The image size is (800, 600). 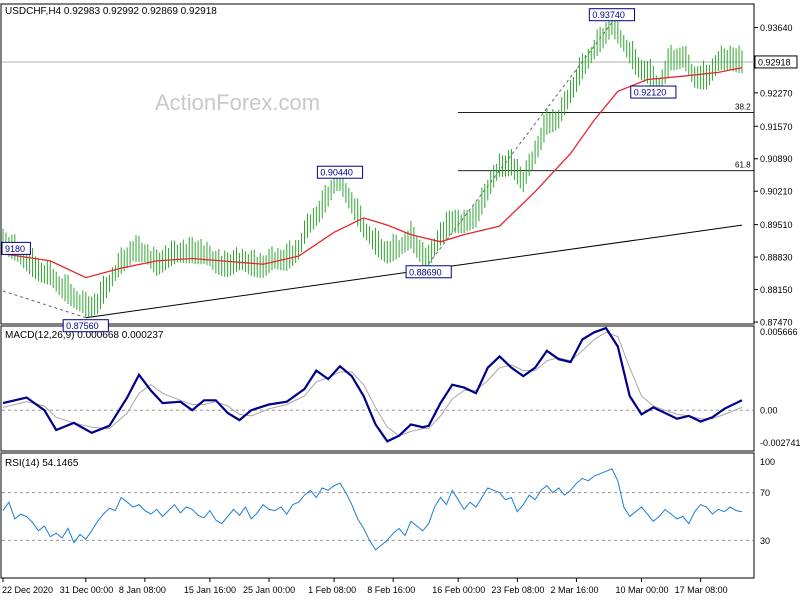 I want to click on x-tick-label: 23 Feb 08:00, so click(x=517, y=590).